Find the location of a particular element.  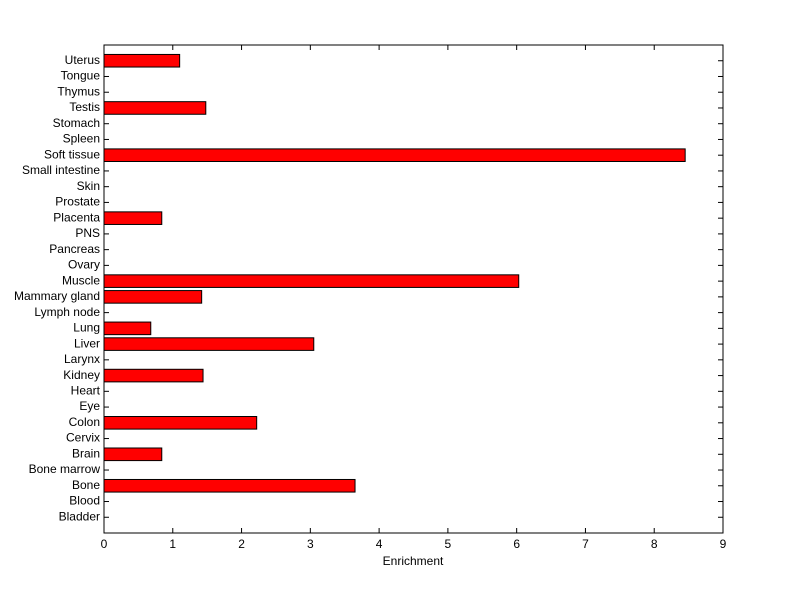

y-tick-label: Thymus is located at coordinates (78, 91).